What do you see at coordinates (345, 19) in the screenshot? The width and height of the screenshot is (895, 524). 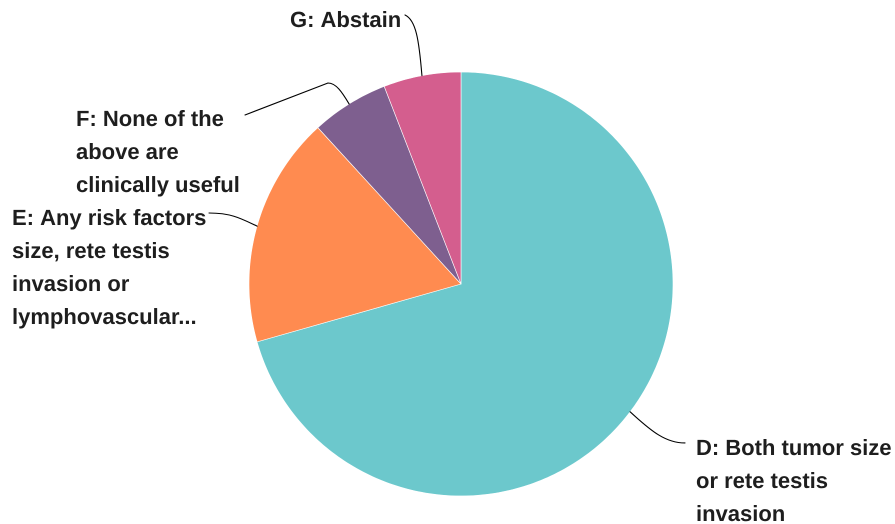 I see `slice-label: G: Abstain` at bounding box center [345, 19].